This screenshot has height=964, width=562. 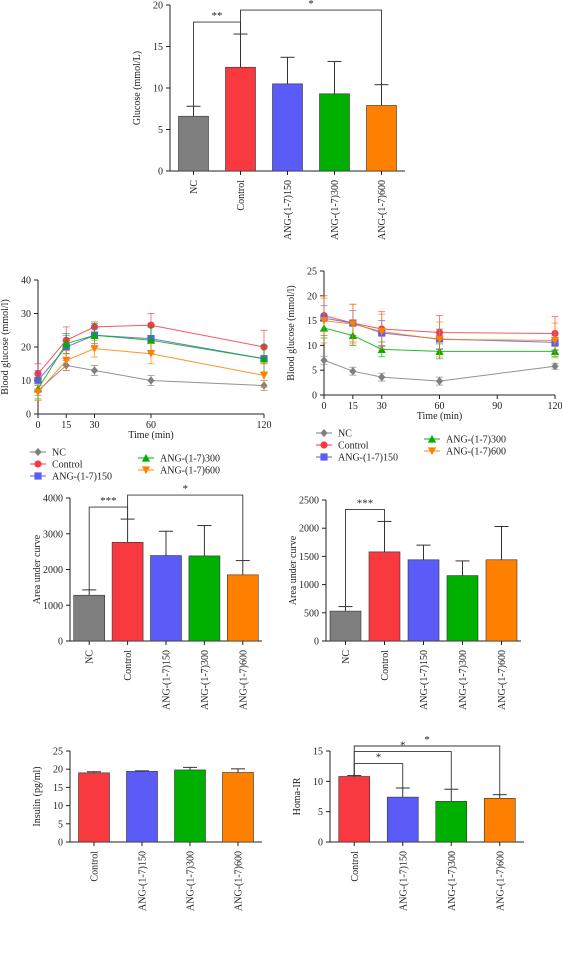 What do you see at coordinates (346, 657) in the screenshot?
I see `x-tick-label: NC` at bounding box center [346, 657].